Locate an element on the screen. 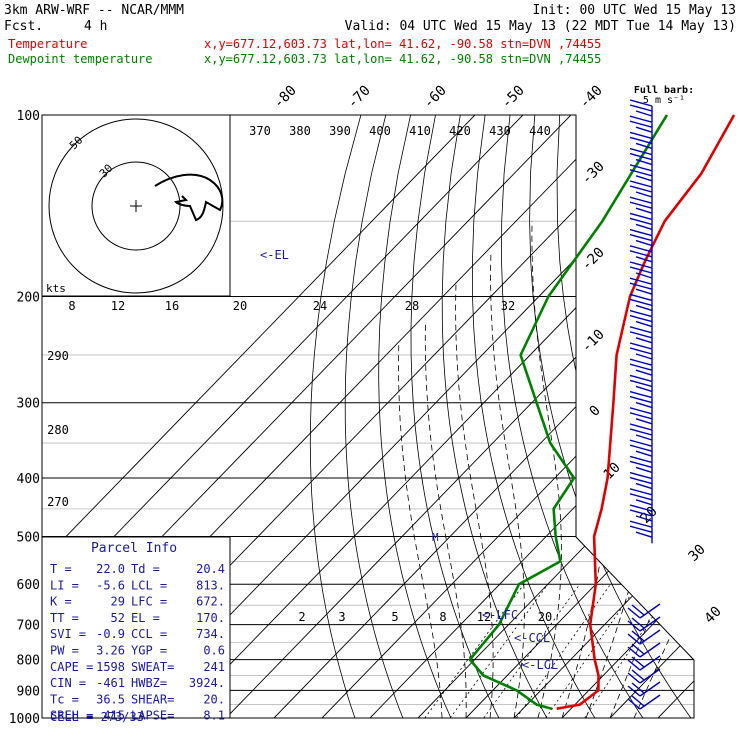  isotherm-label: 40 is located at coordinates (713, 615).